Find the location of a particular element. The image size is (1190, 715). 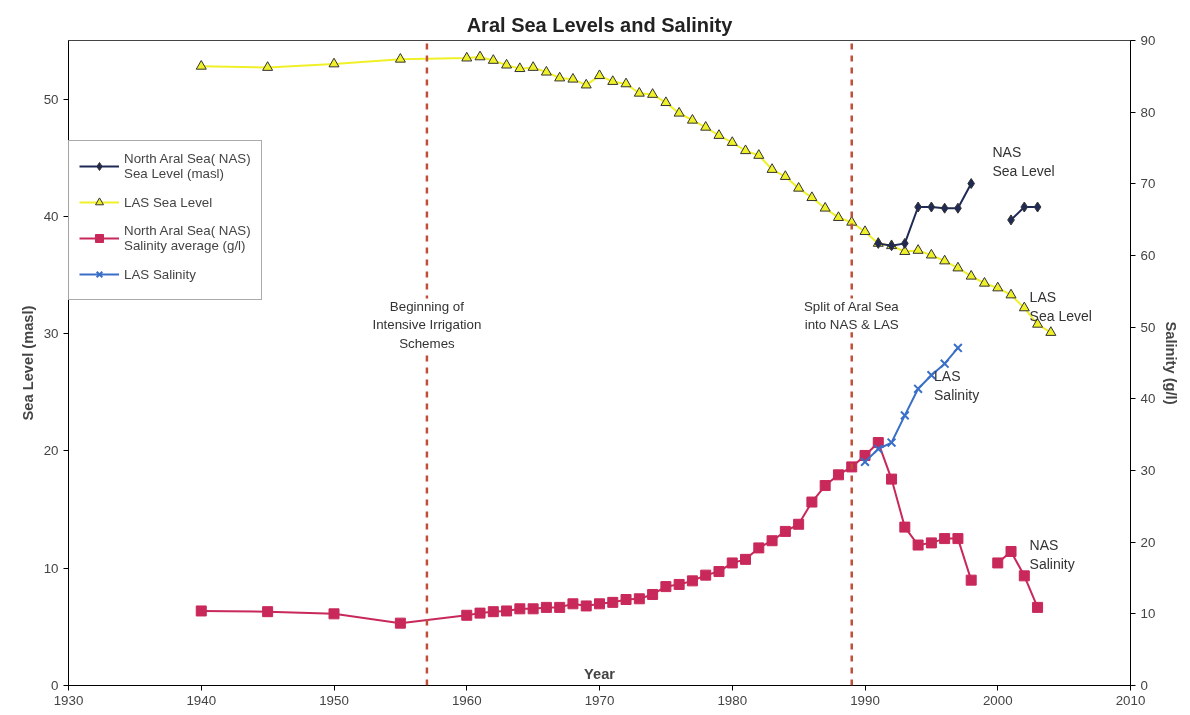

y-tick-label: 40 is located at coordinates (51, 216).